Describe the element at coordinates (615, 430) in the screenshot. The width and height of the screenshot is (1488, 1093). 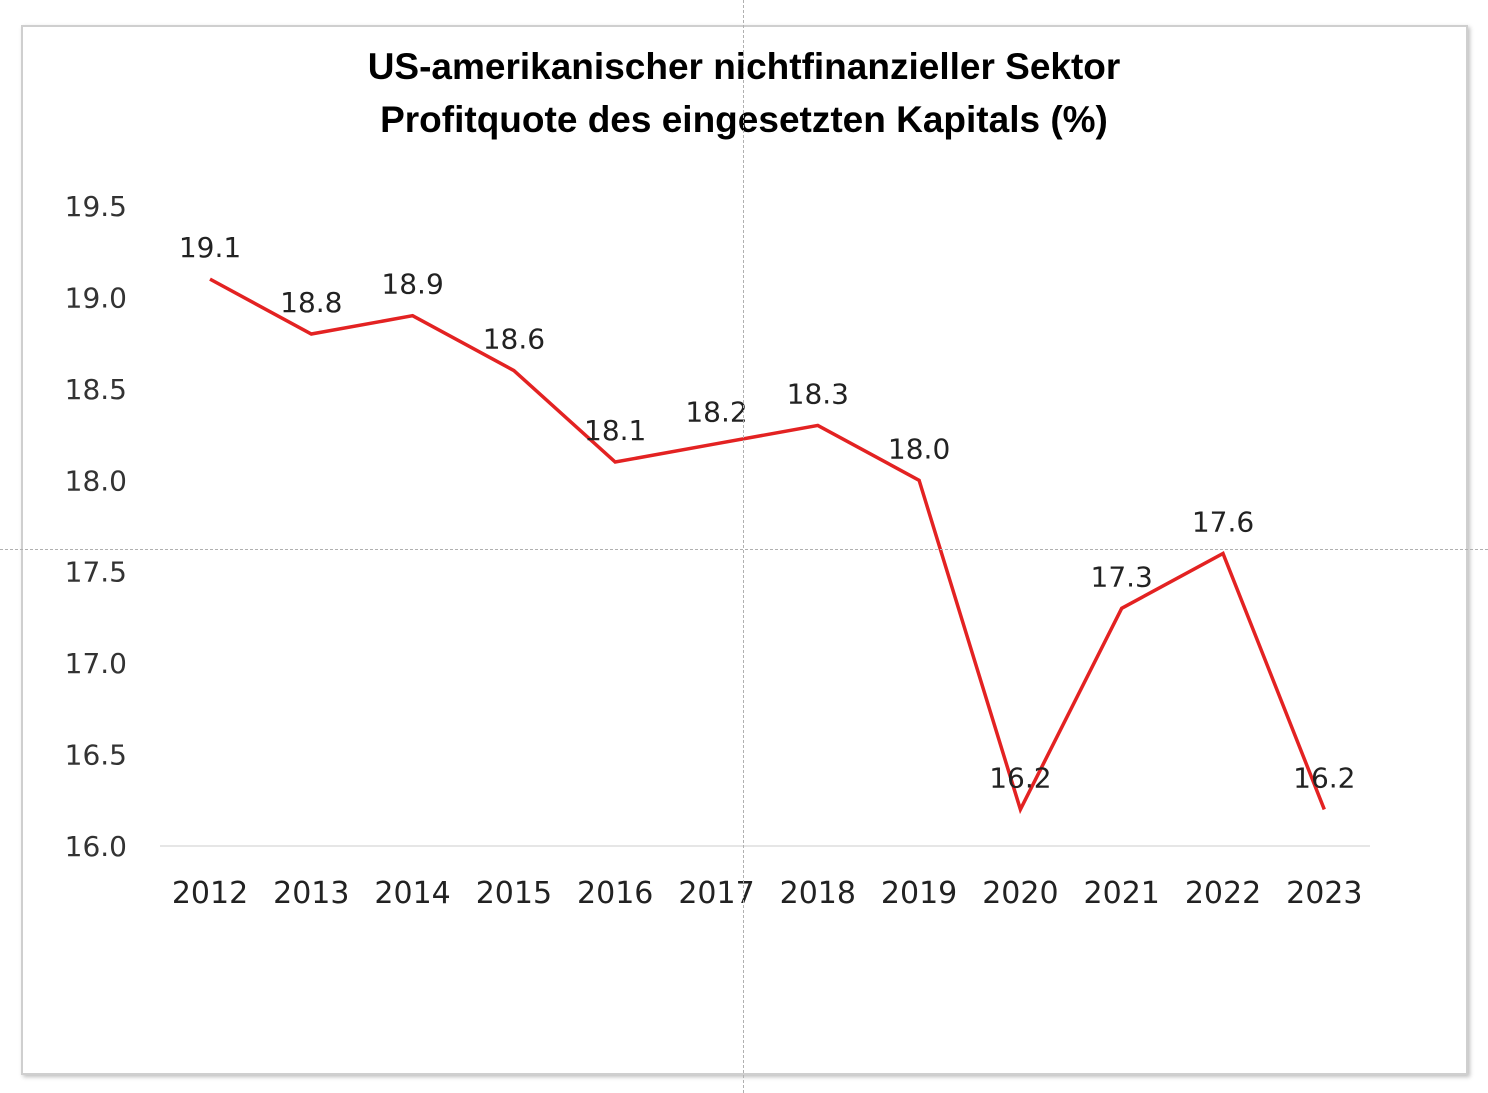
I see `data-label: 18.1` at that location.